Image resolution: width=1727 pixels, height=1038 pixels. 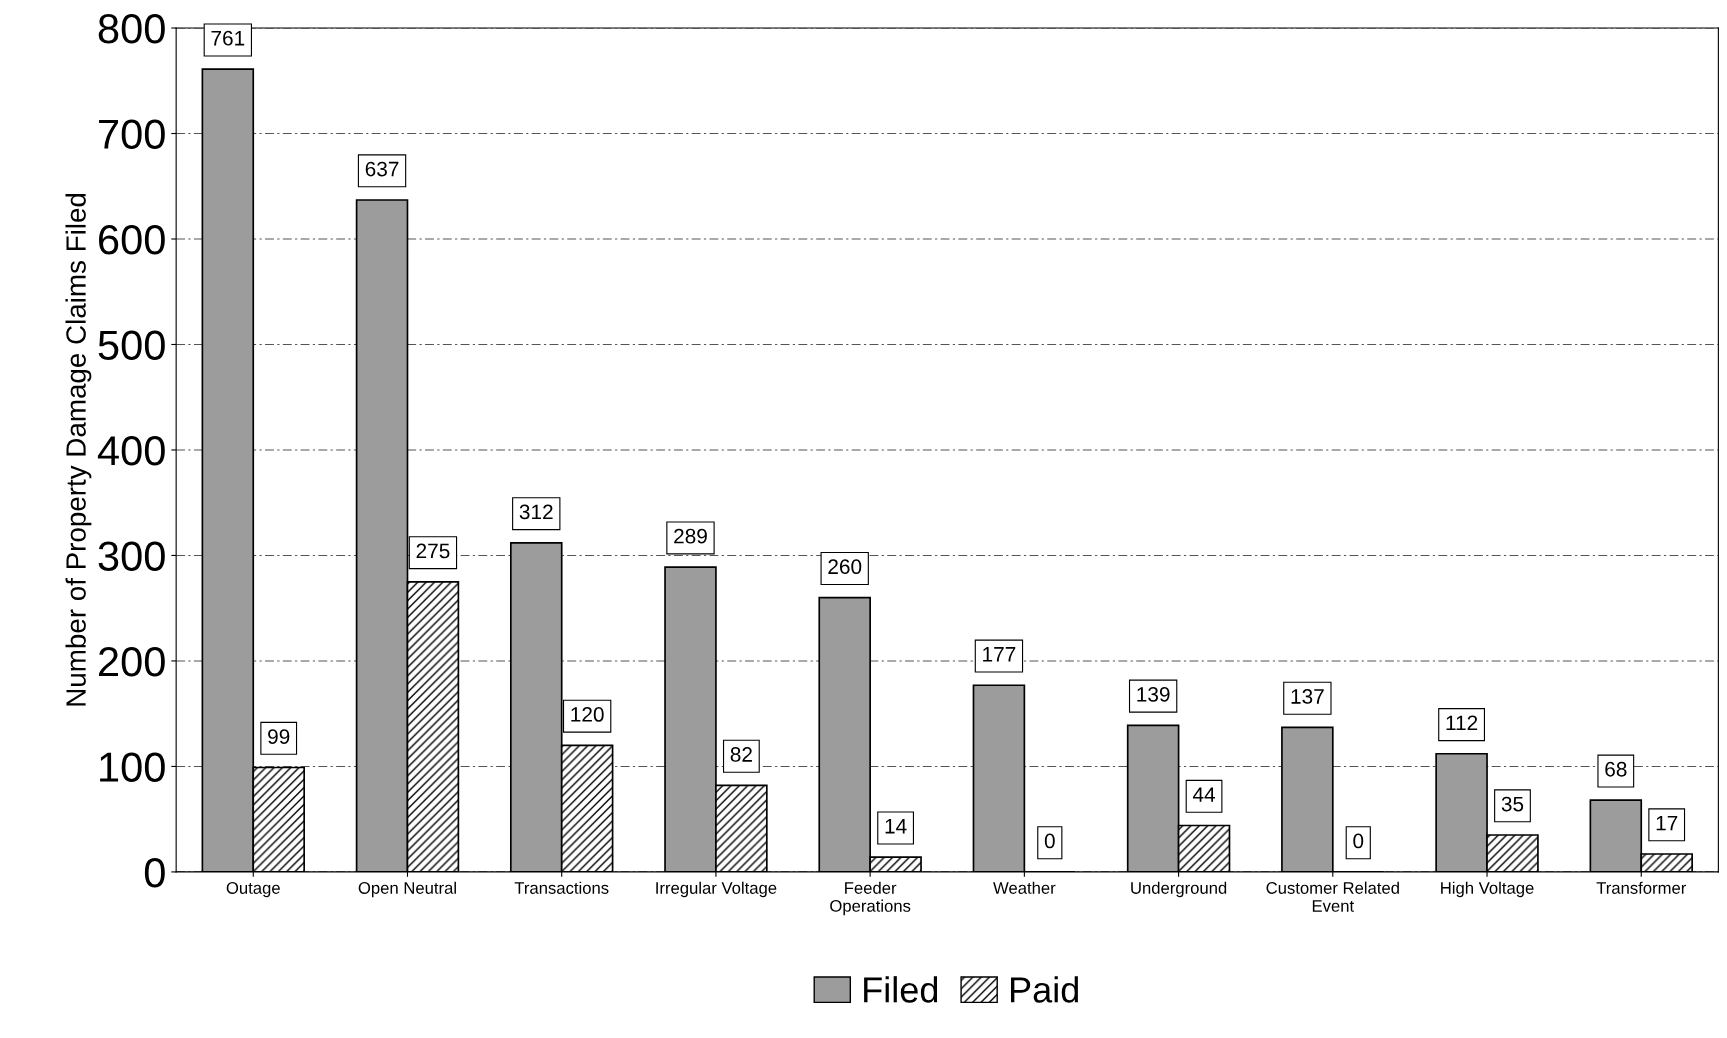 What do you see at coordinates (901, 989) in the screenshot?
I see `legend-label: Filed` at bounding box center [901, 989].